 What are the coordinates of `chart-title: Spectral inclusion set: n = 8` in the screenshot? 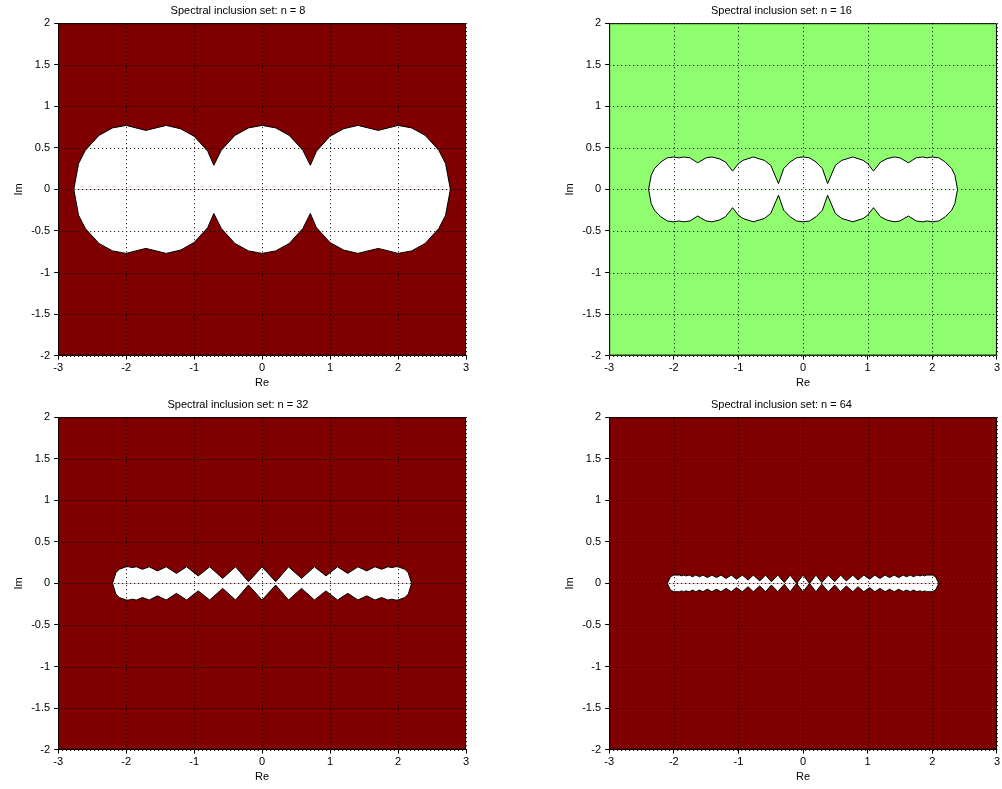 It's located at (238, 9).